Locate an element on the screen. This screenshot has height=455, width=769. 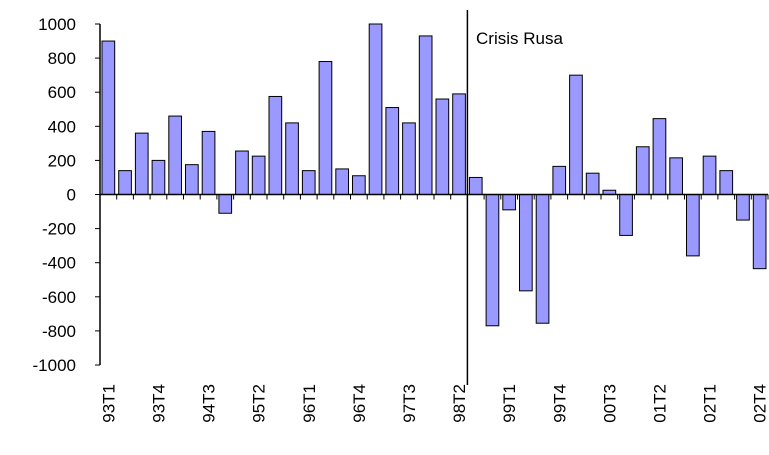
x-tick-label: 99T1 is located at coordinates (509, 403).